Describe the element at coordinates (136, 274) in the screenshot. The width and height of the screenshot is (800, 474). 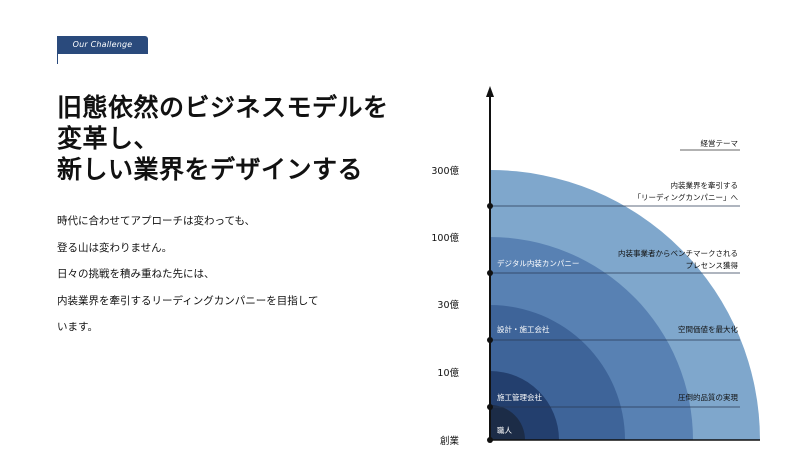
I see `body-line: 日々の挑戦を積み重ねた先には、` at that location.